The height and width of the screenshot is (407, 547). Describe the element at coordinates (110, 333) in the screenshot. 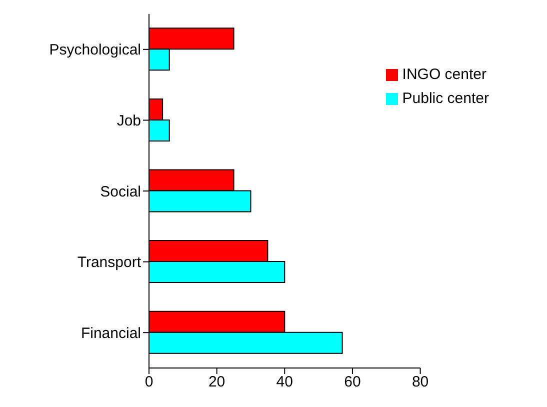

I see `y-tick-label: Financial` at that location.